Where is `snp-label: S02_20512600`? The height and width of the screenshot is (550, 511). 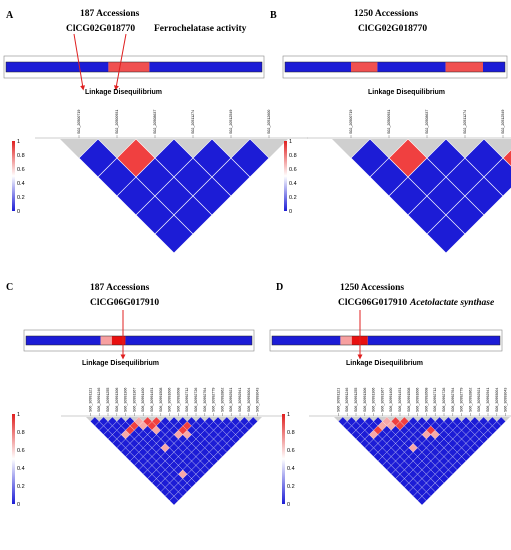
snp-label: S02_20512600 is located at coordinates (269, 122).